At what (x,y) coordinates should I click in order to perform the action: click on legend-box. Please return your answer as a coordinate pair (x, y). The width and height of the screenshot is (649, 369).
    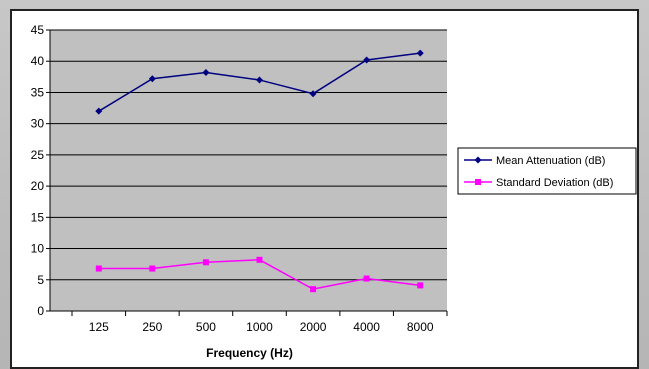
    Looking at the image, I should click on (547, 171).